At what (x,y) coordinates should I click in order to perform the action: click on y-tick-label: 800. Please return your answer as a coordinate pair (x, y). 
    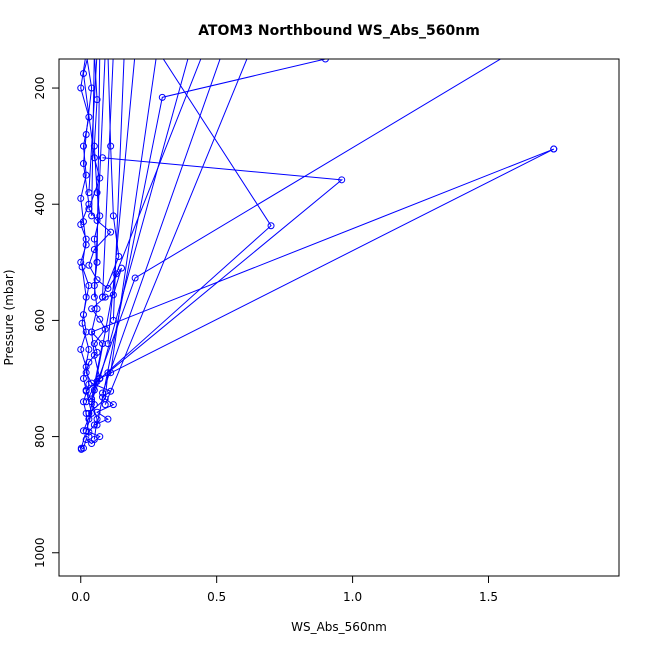
    Looking at the image, I should click on (40, 436).